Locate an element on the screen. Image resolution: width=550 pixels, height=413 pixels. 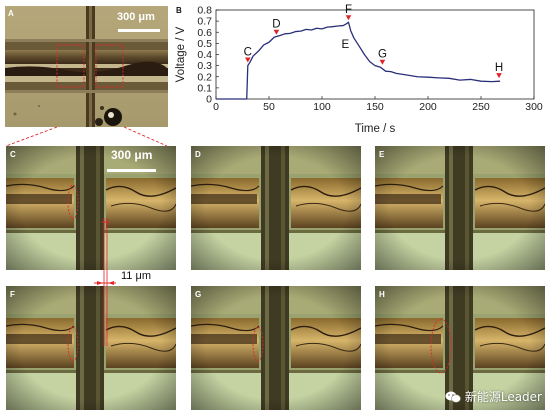
event-label-c: C is located at coordinates (248, 53).